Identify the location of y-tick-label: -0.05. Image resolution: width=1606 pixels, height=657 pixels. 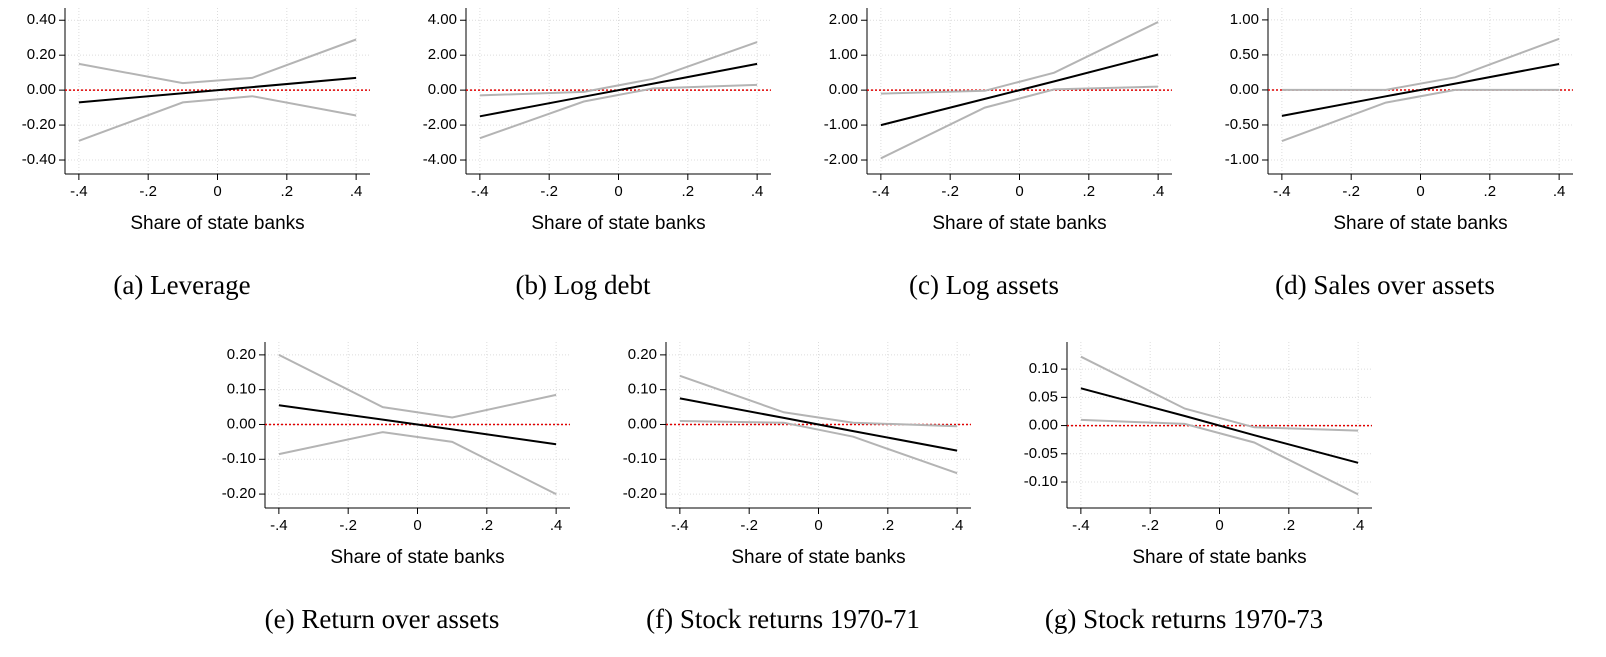
(1041, 453).